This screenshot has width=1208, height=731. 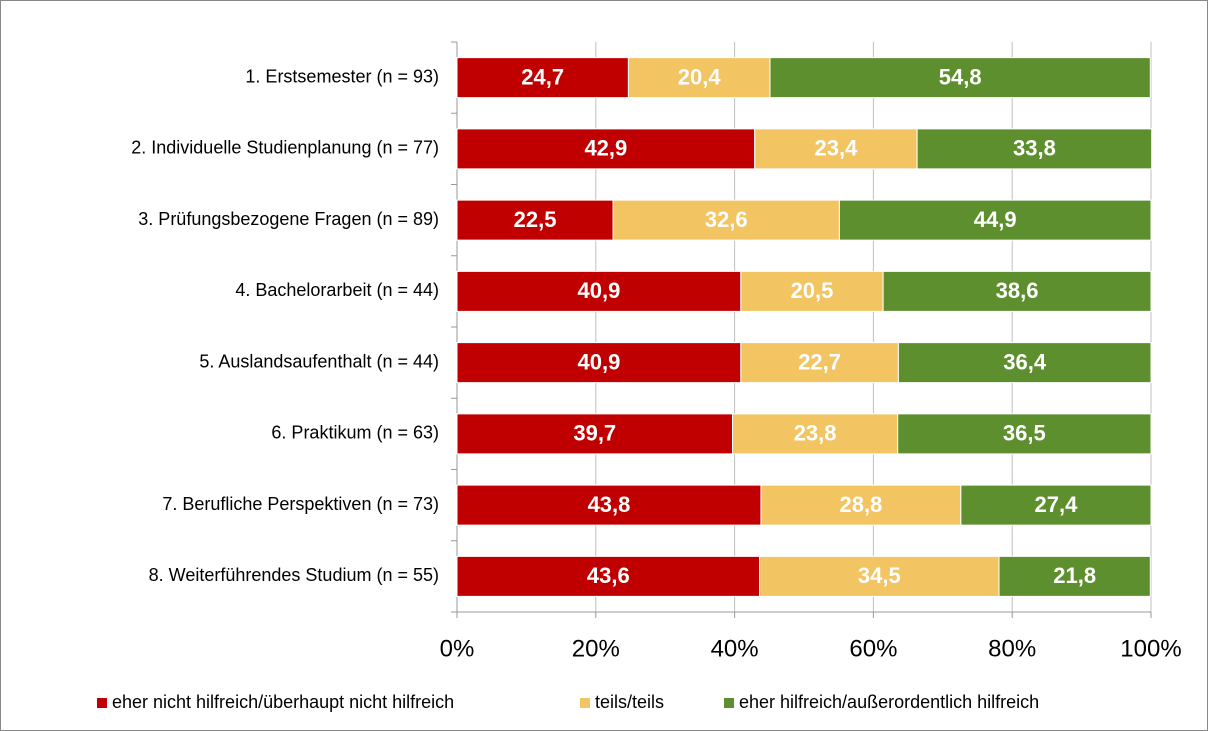 What do you see at coordinates (355, 433) in the screenshot?
I see `y-tick-label: 6. Praktikum (n = 63)` at bounding box center [355, 433].